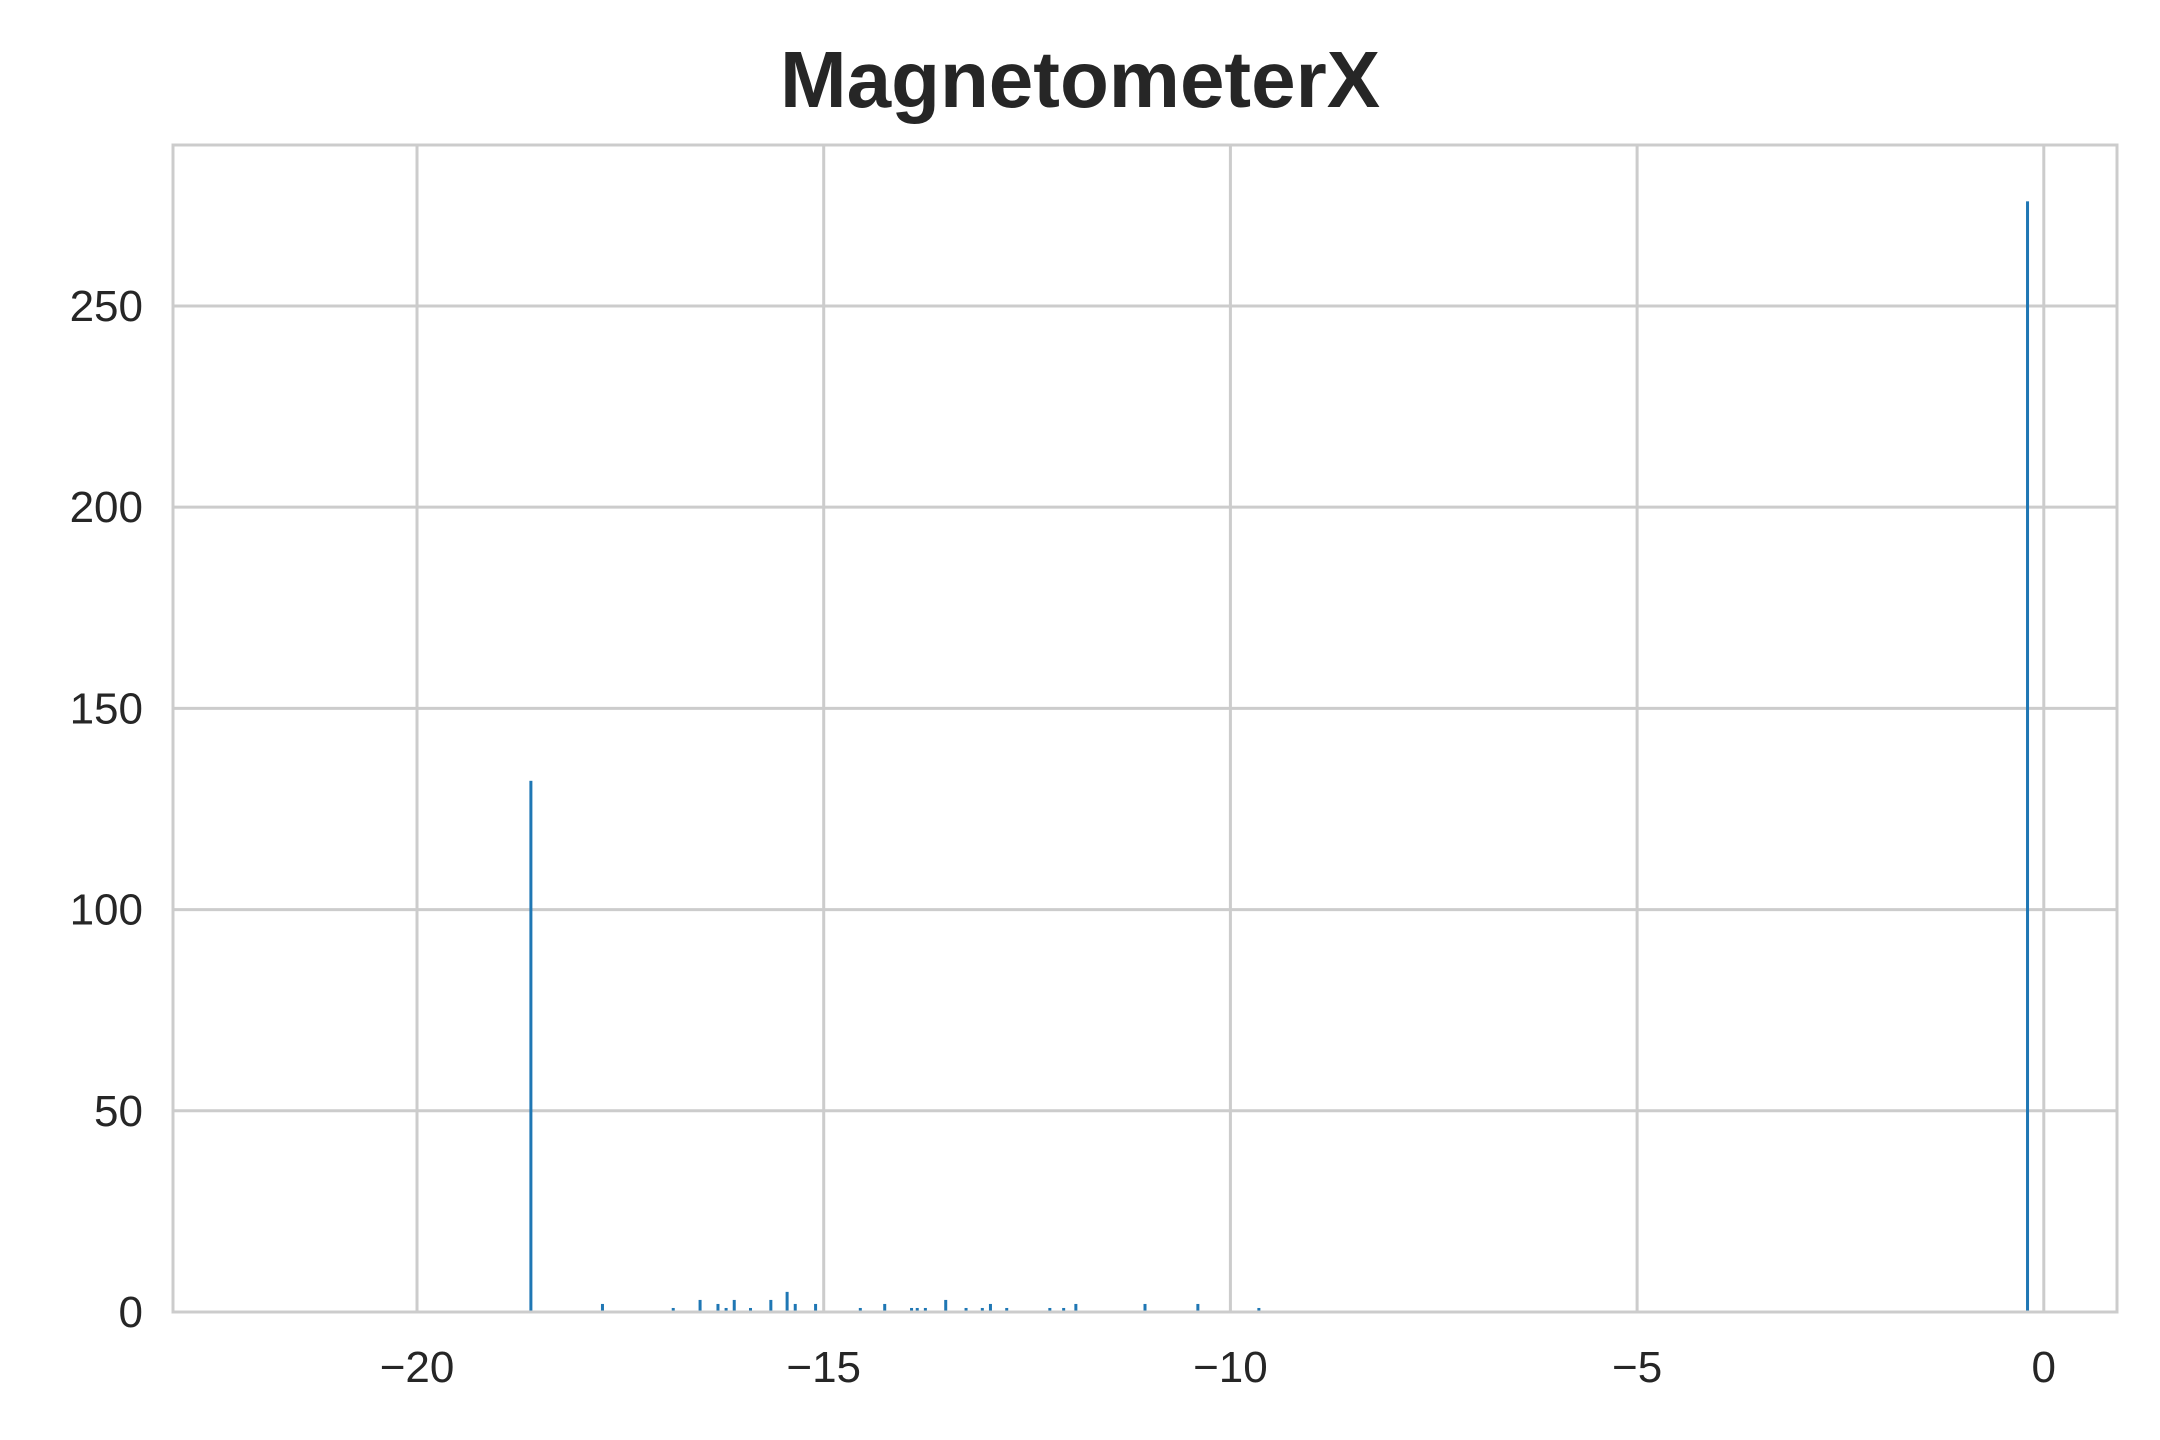 The image size is (2160, 1440). I want to click on x-tick-label: −10, so click(1230, 1367).